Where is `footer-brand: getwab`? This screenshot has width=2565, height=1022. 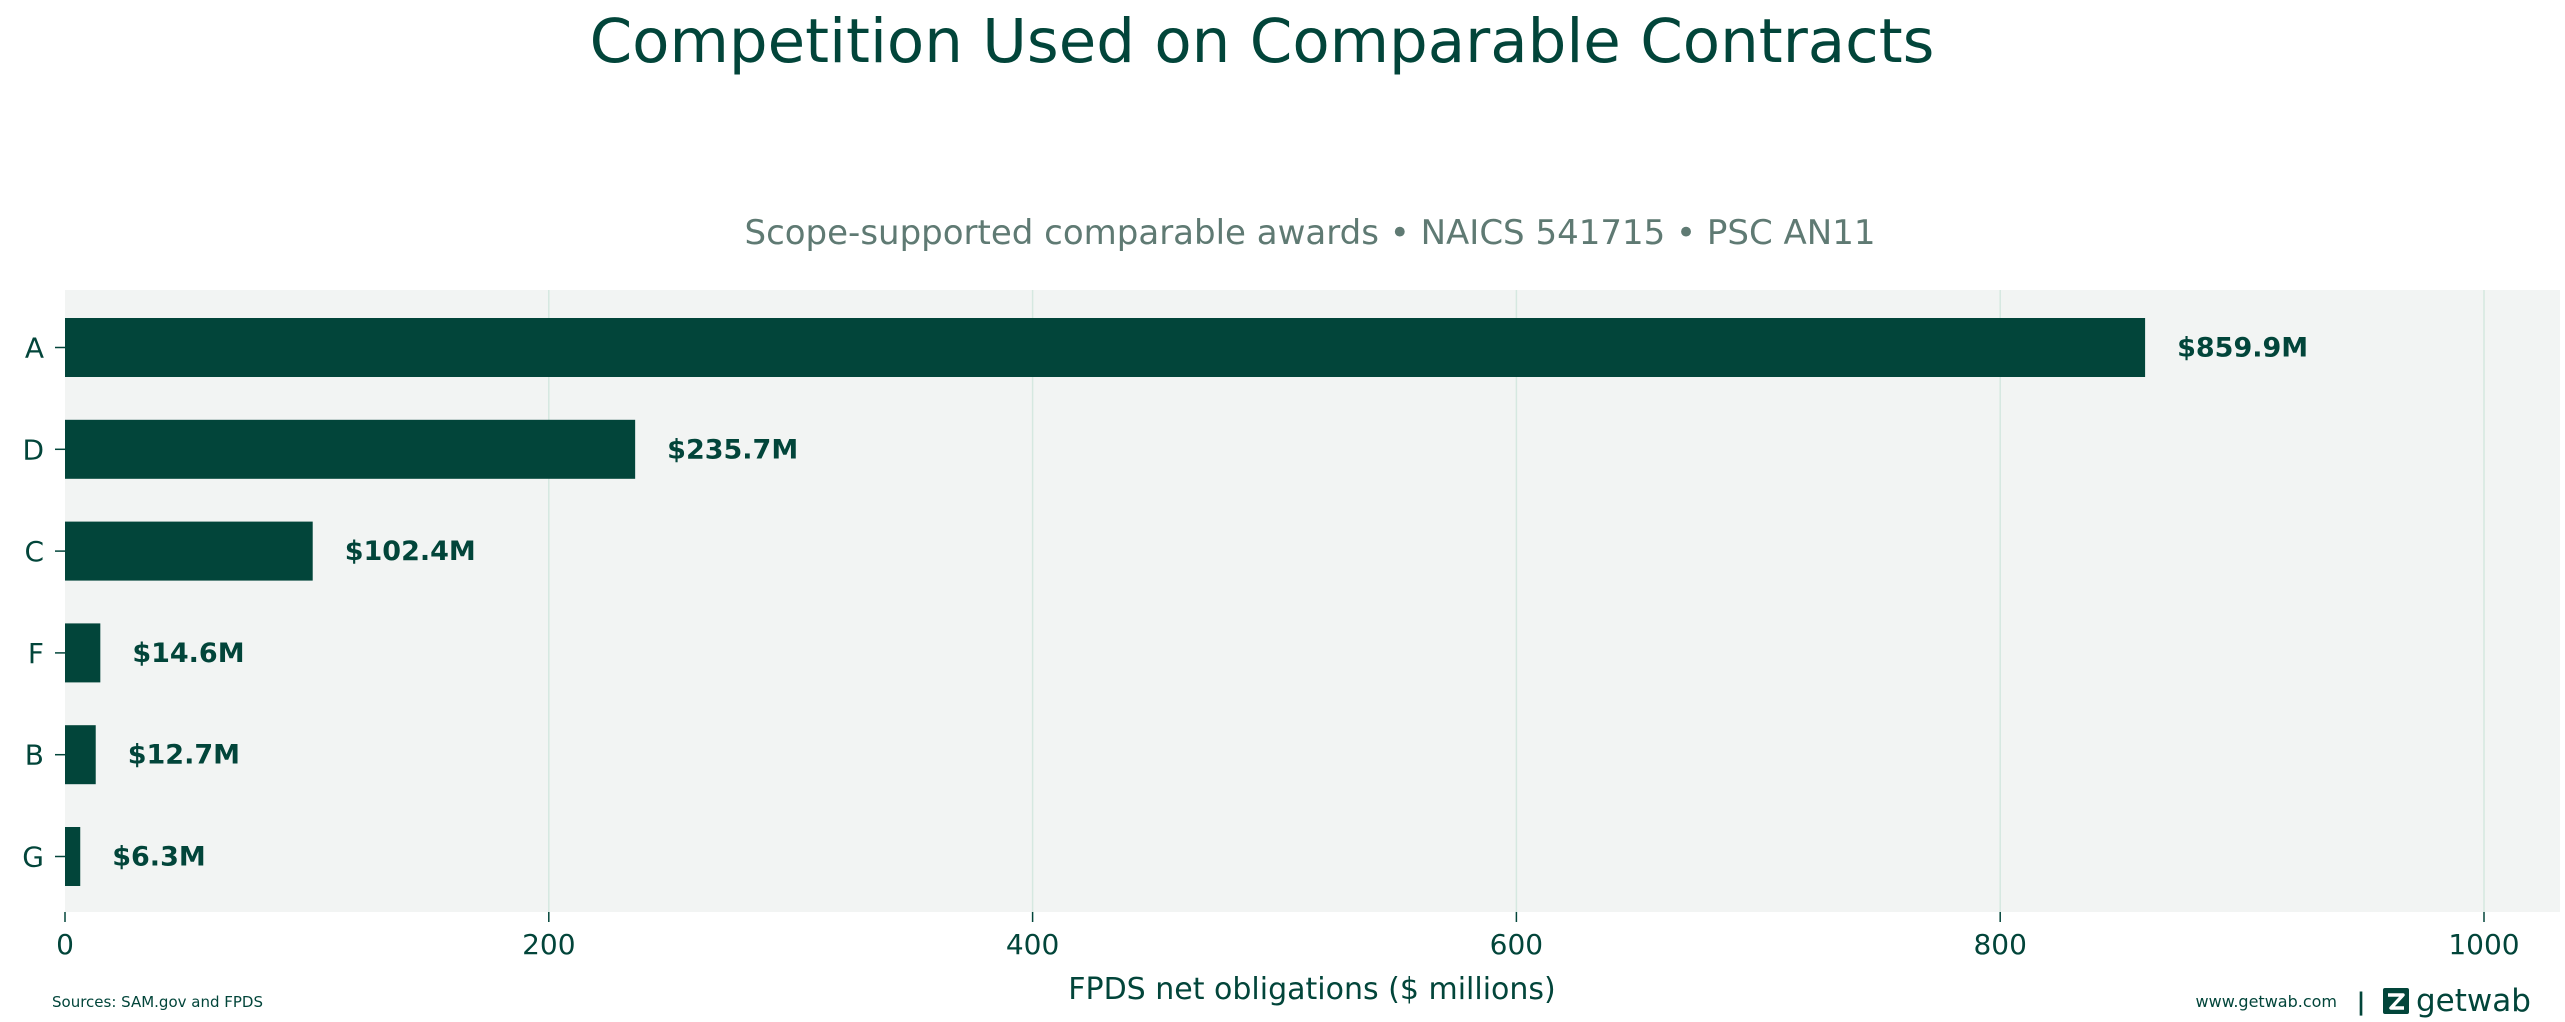 footer-brand: getwab is located at coordinates (2473, 1001).